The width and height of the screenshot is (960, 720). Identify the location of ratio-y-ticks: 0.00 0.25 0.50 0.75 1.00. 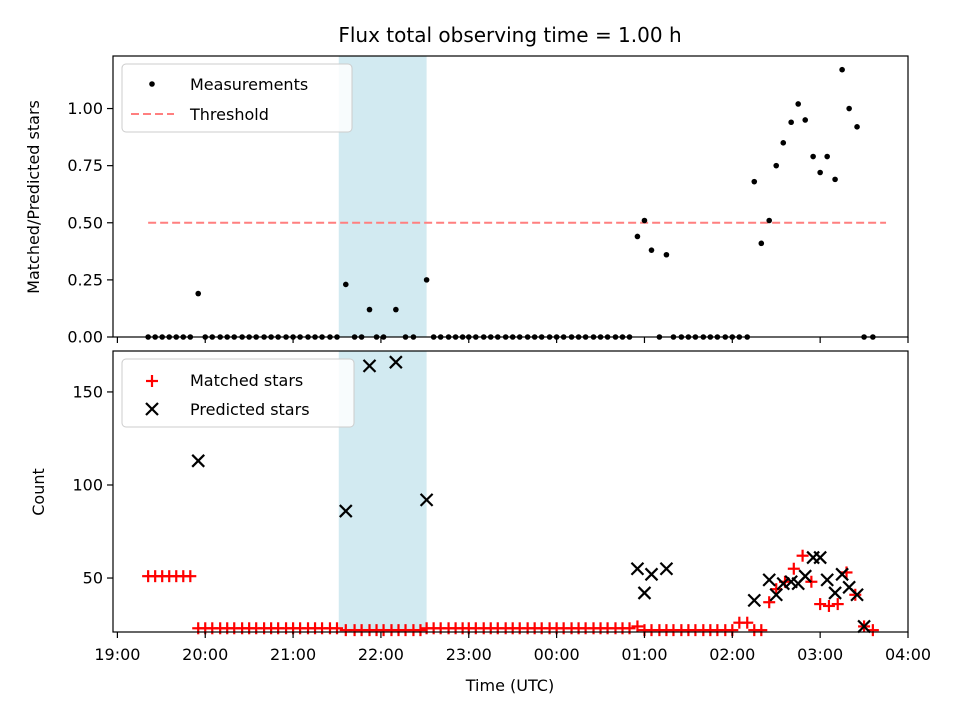
(90, 223).